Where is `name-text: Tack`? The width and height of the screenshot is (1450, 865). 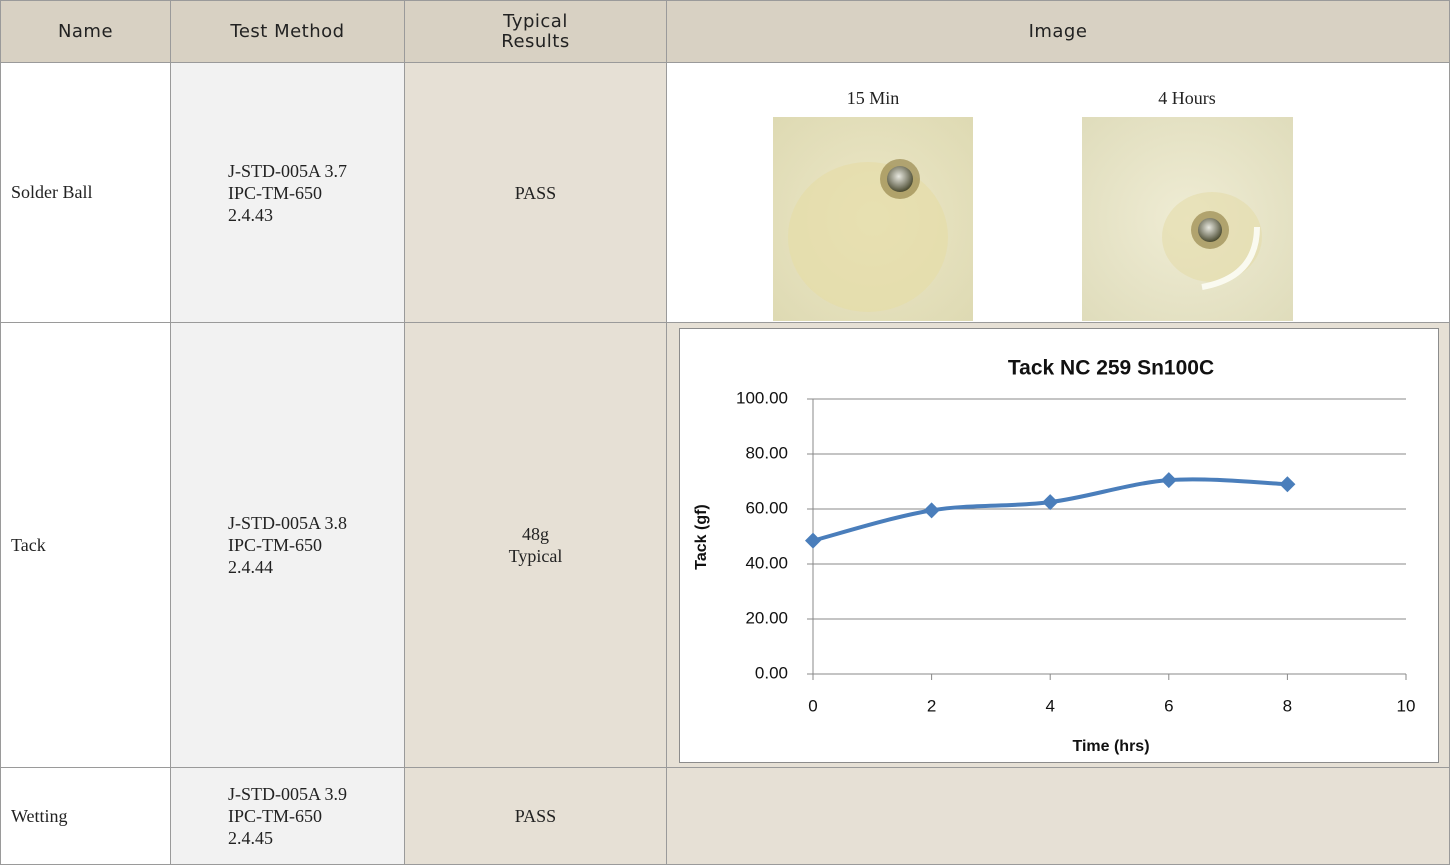 name-text: Tack is located at coordinates (28, 544).